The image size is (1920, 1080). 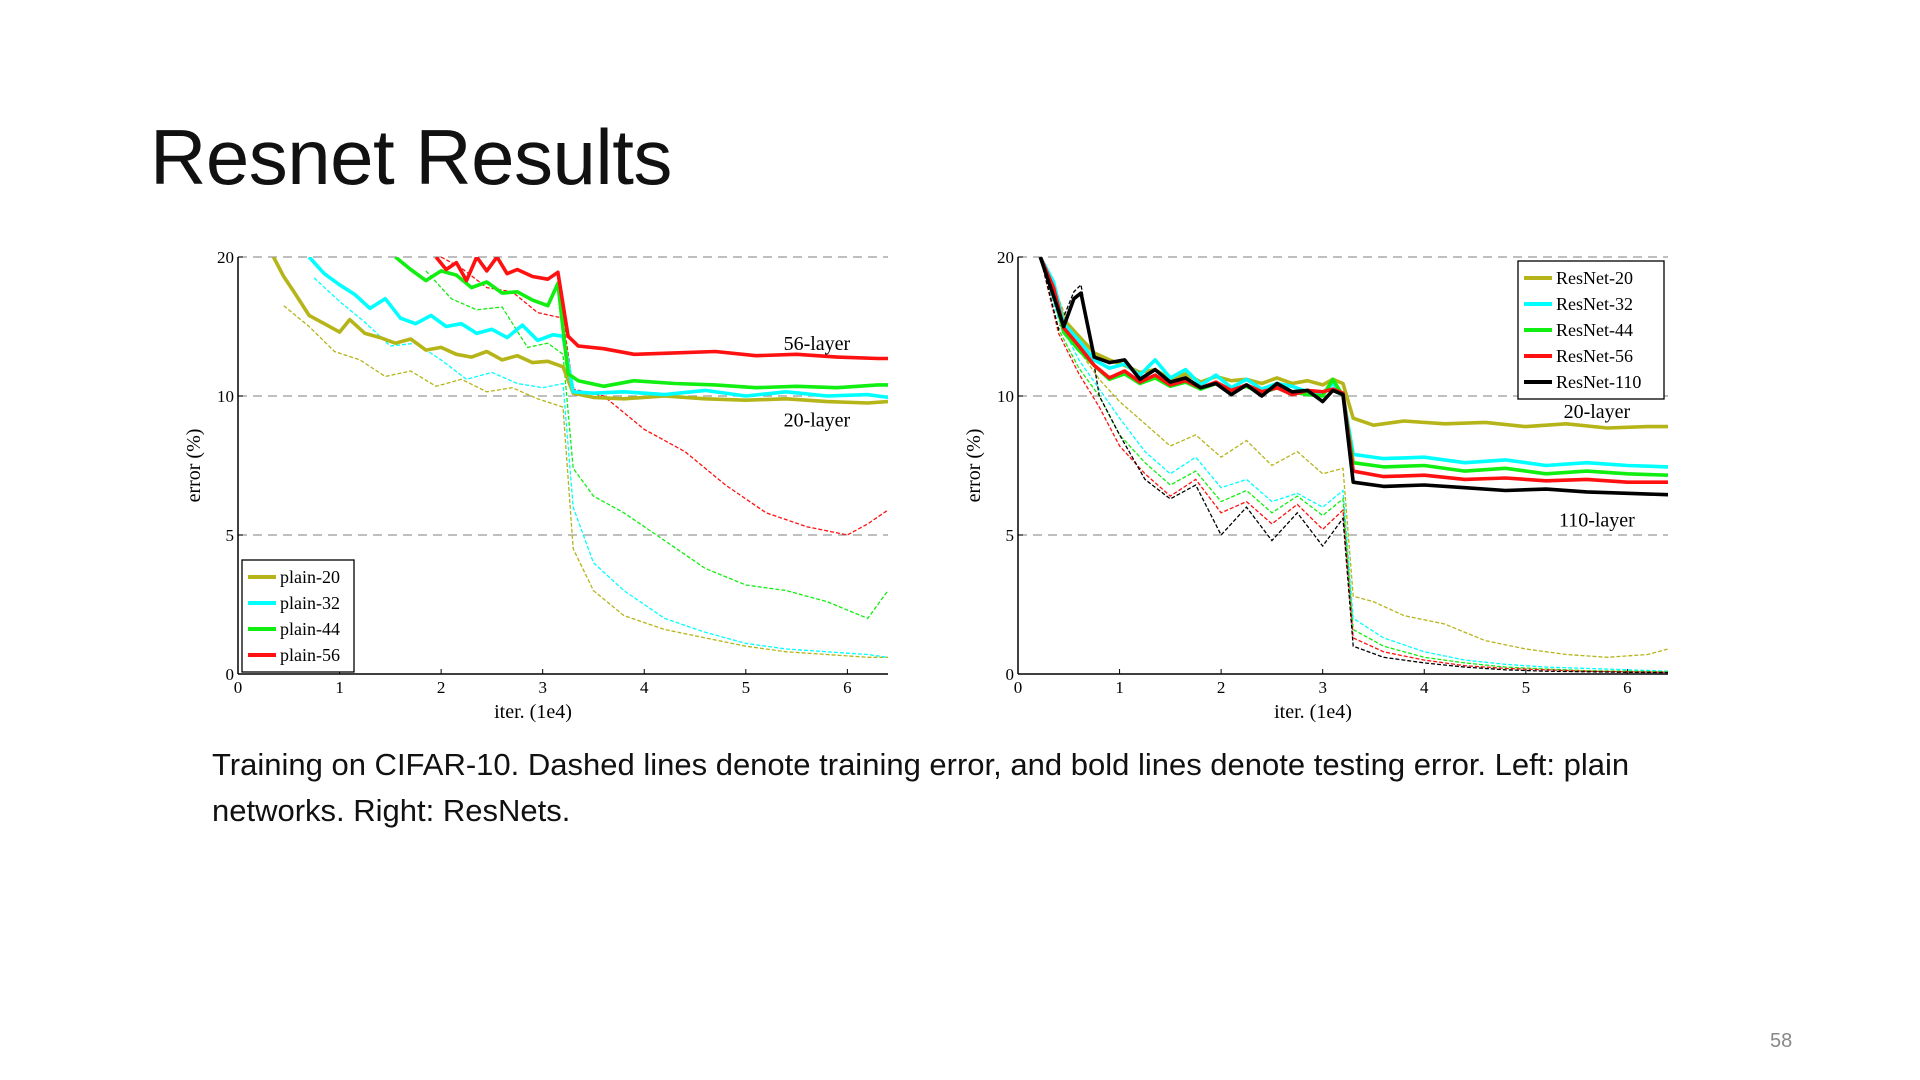 I want to click on annotation-label: 110-layer, so click(x=1597, y=521).